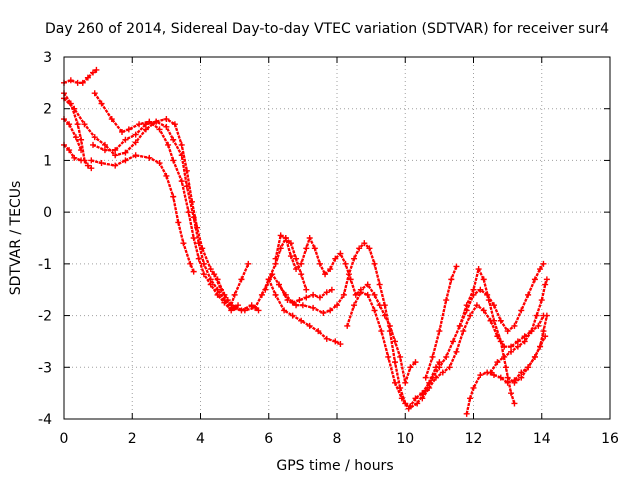  What do you see at coordinates (47, 110) in the screenshot?
I see `y-tick-label: 2` at bounding box center [47, 110].